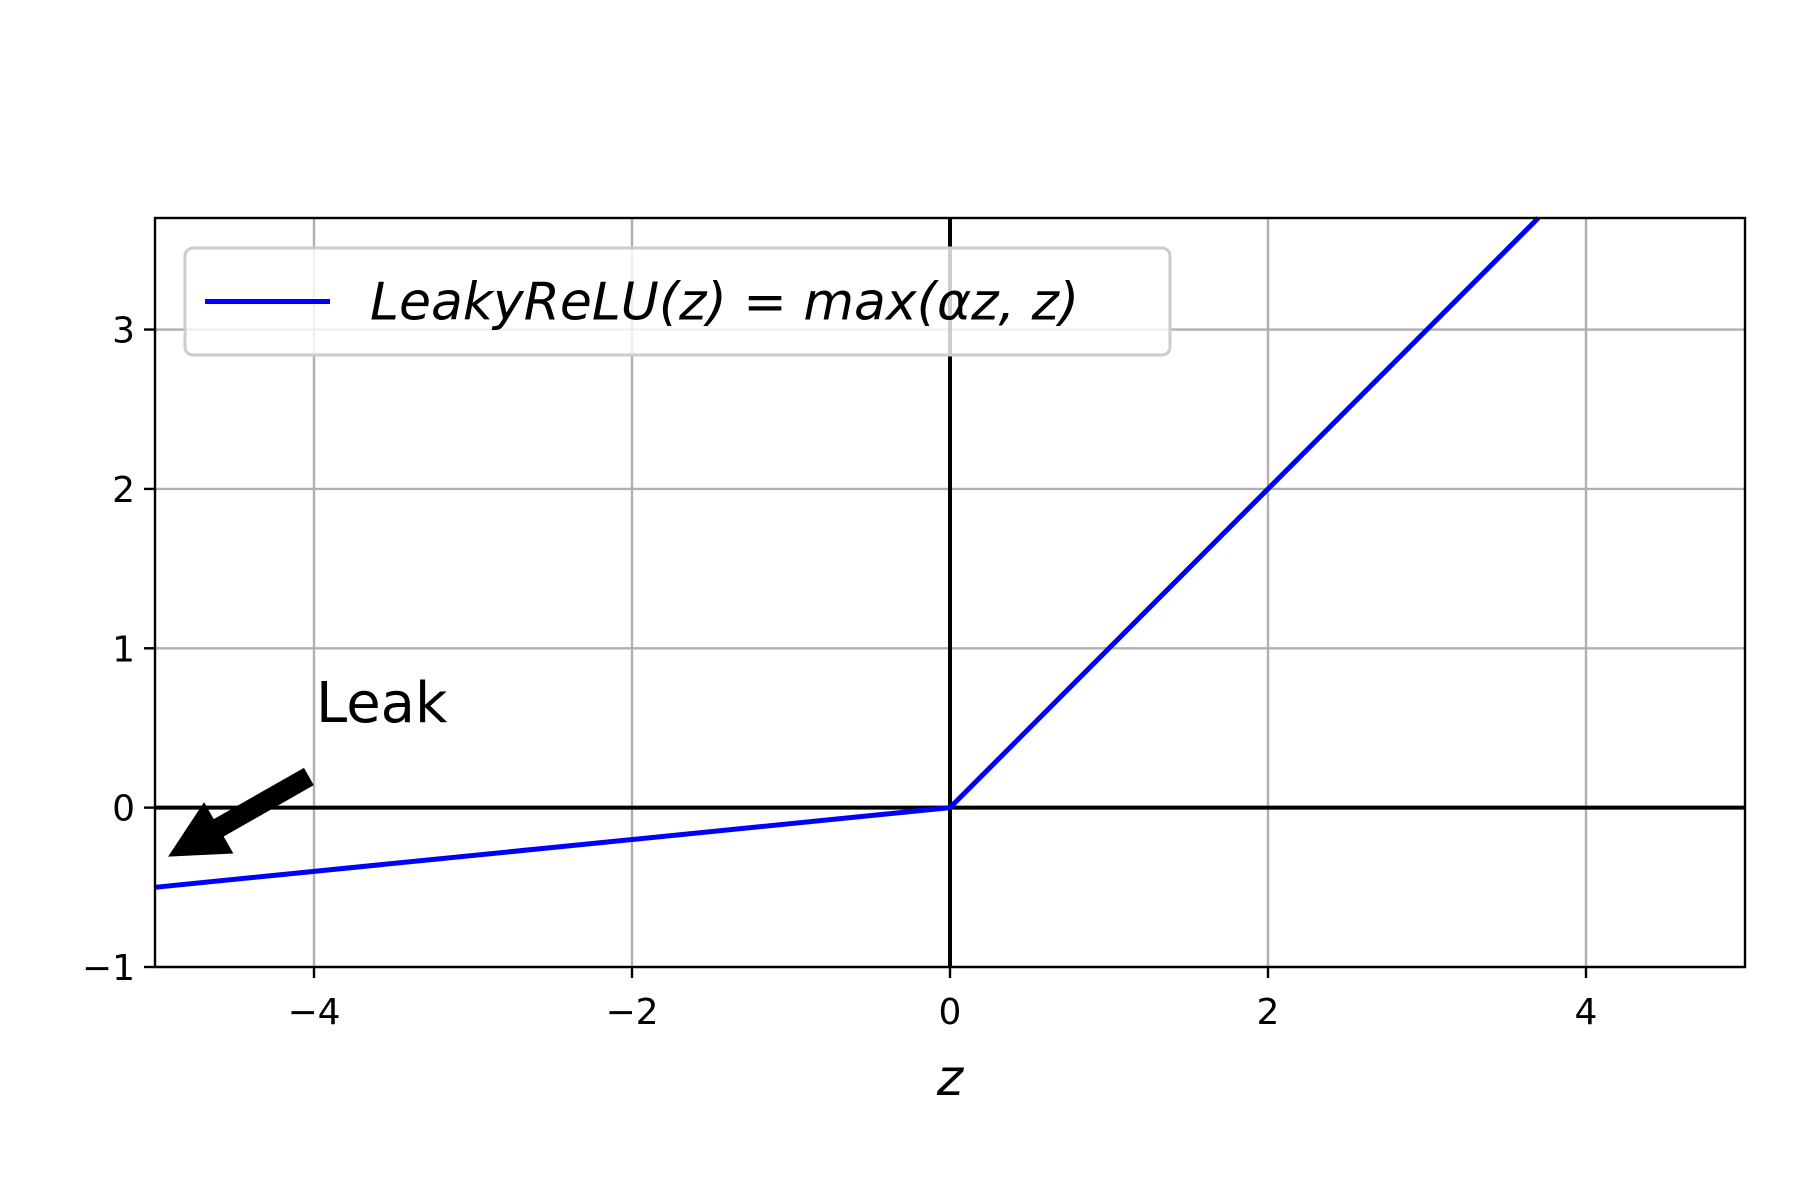 This screenshot has width=1800, height=1200. What do you see at coordinates (123, 649) in the screenshot?
I see `y-tick-label: 1` at bounding box center [123, 649].